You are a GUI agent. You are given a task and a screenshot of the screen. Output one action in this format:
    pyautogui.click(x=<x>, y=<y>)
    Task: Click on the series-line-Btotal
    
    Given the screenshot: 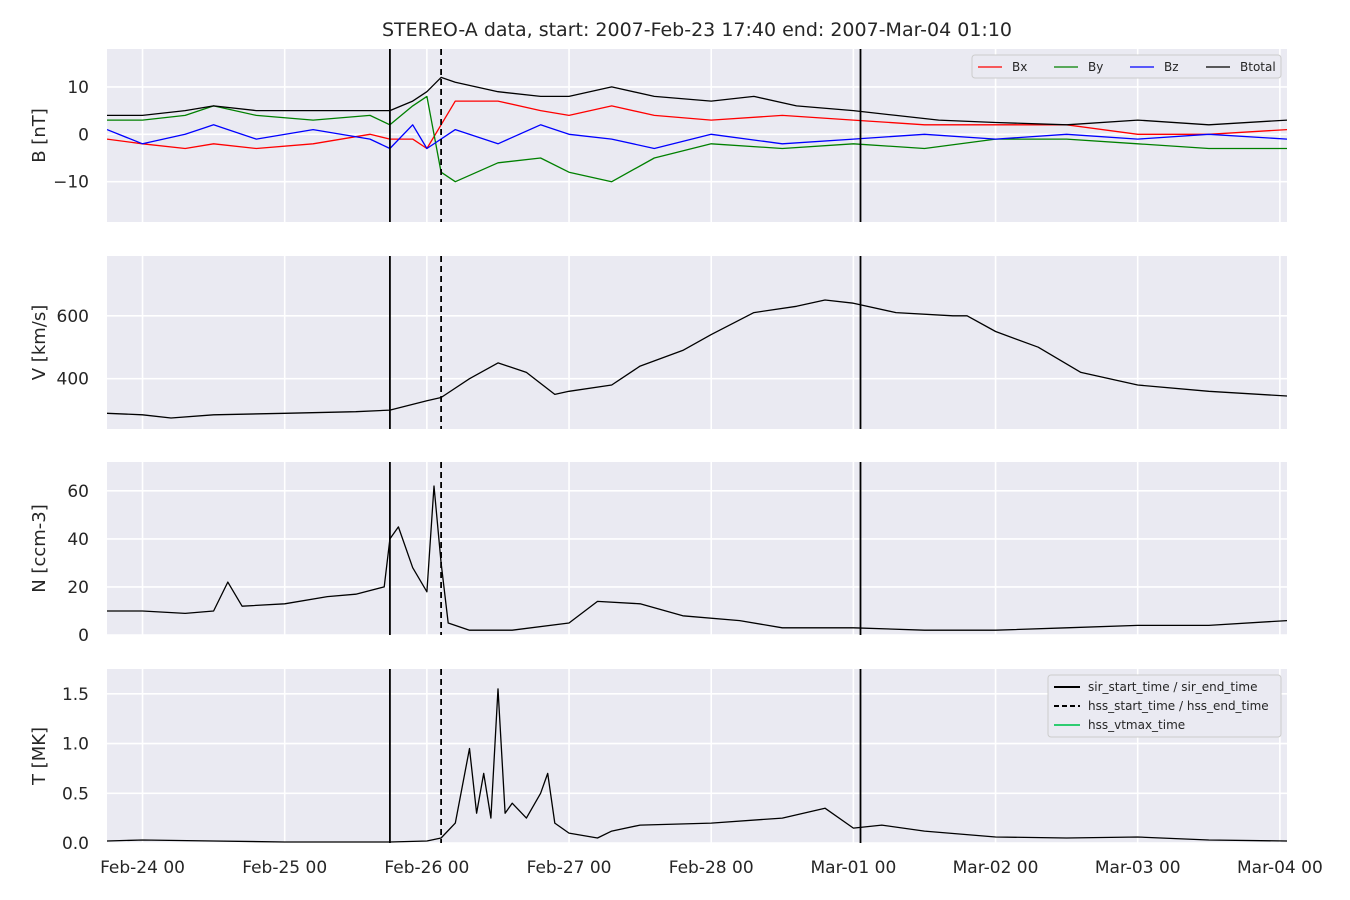 What is the action you would take?
    pyautogui.click(x=697, y=101)
    